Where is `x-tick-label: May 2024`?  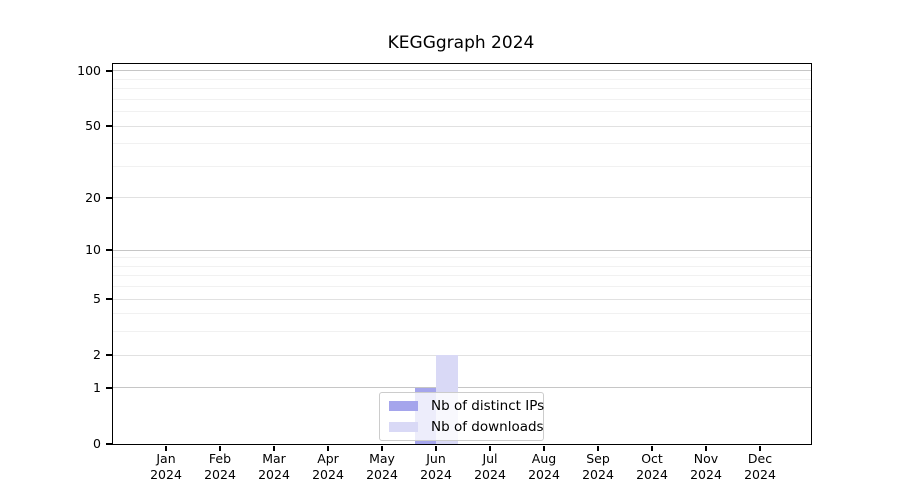
x-tick-label: May 2024 is located at coordinates (382, 466).